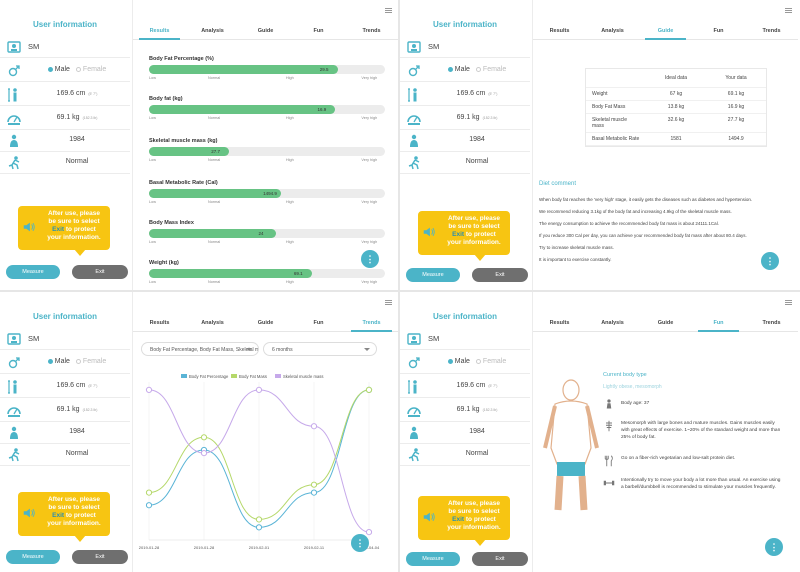 This screenshot has height=572, width=800. Describe the element at coordinates (477, 139) in the screenshot. I see `birth-year-value: 1984` at that location.